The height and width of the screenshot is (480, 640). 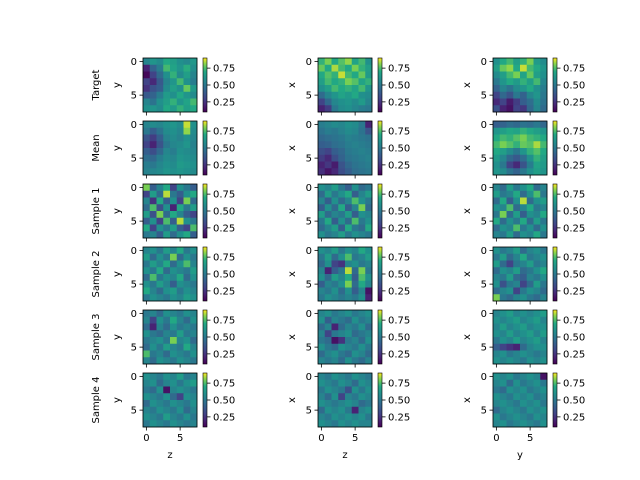 I want to click on heatmap-frame, so click(x=520, y=274).